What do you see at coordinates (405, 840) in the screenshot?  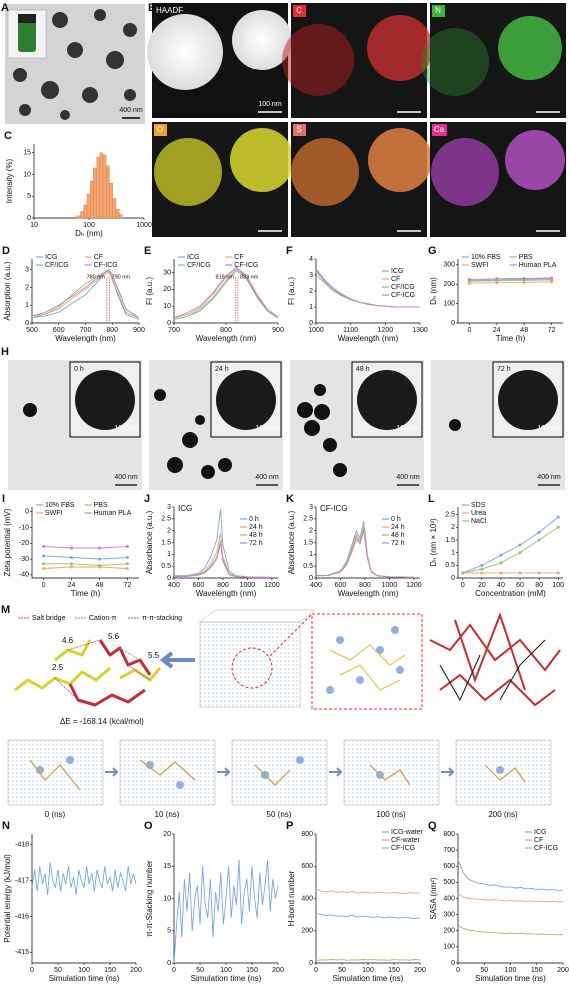 I see `legend-label: CF-water` at bounding box center [405, 840].